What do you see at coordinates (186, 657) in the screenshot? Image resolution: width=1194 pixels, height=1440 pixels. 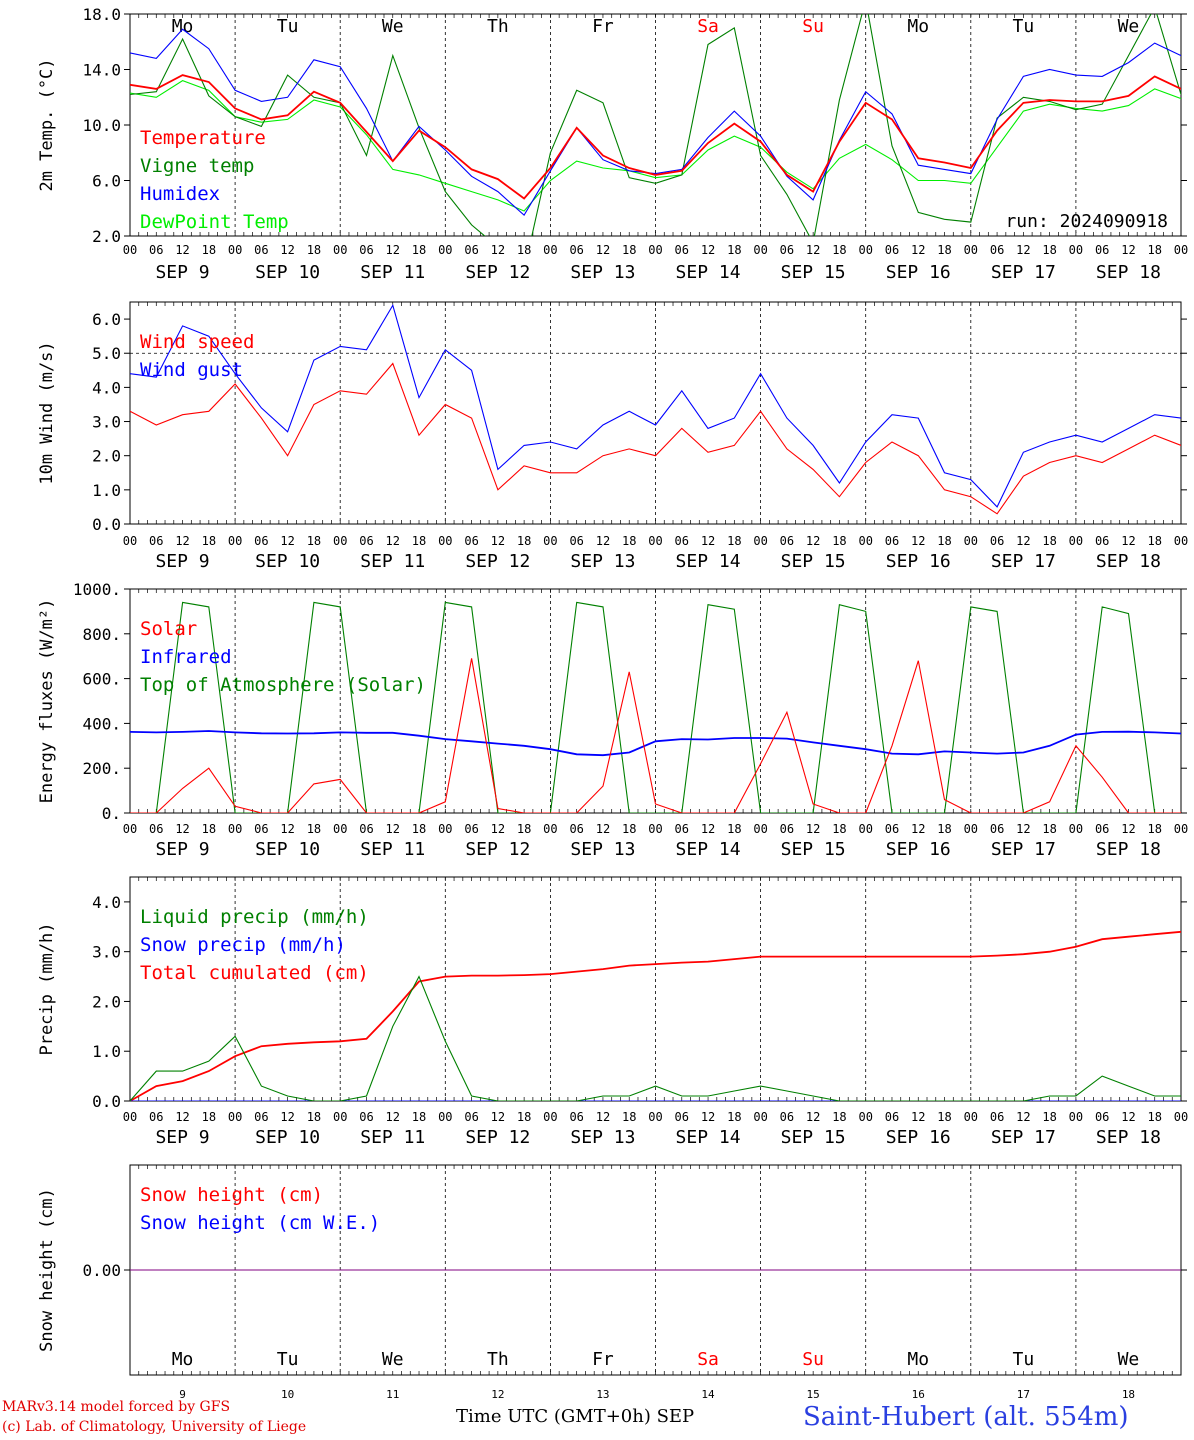 I see `legend-entry: Infrared` at bounding box center [186, 657].